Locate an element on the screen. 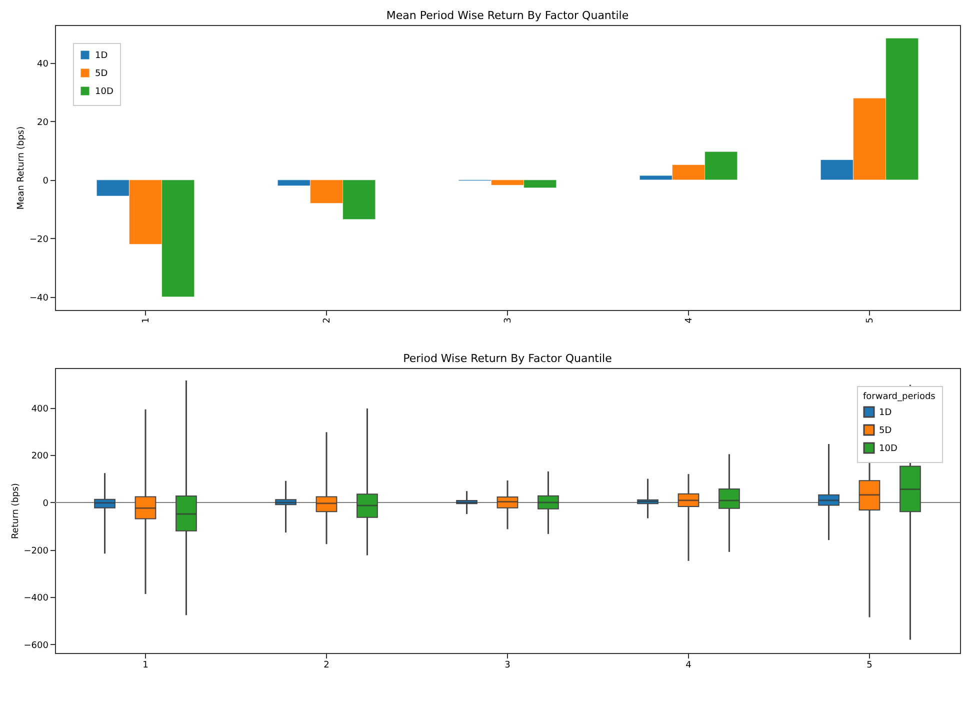 The width and height of the screenshot is (963, 715). y-tick-label: −200 is located at coordinates (36, 551).